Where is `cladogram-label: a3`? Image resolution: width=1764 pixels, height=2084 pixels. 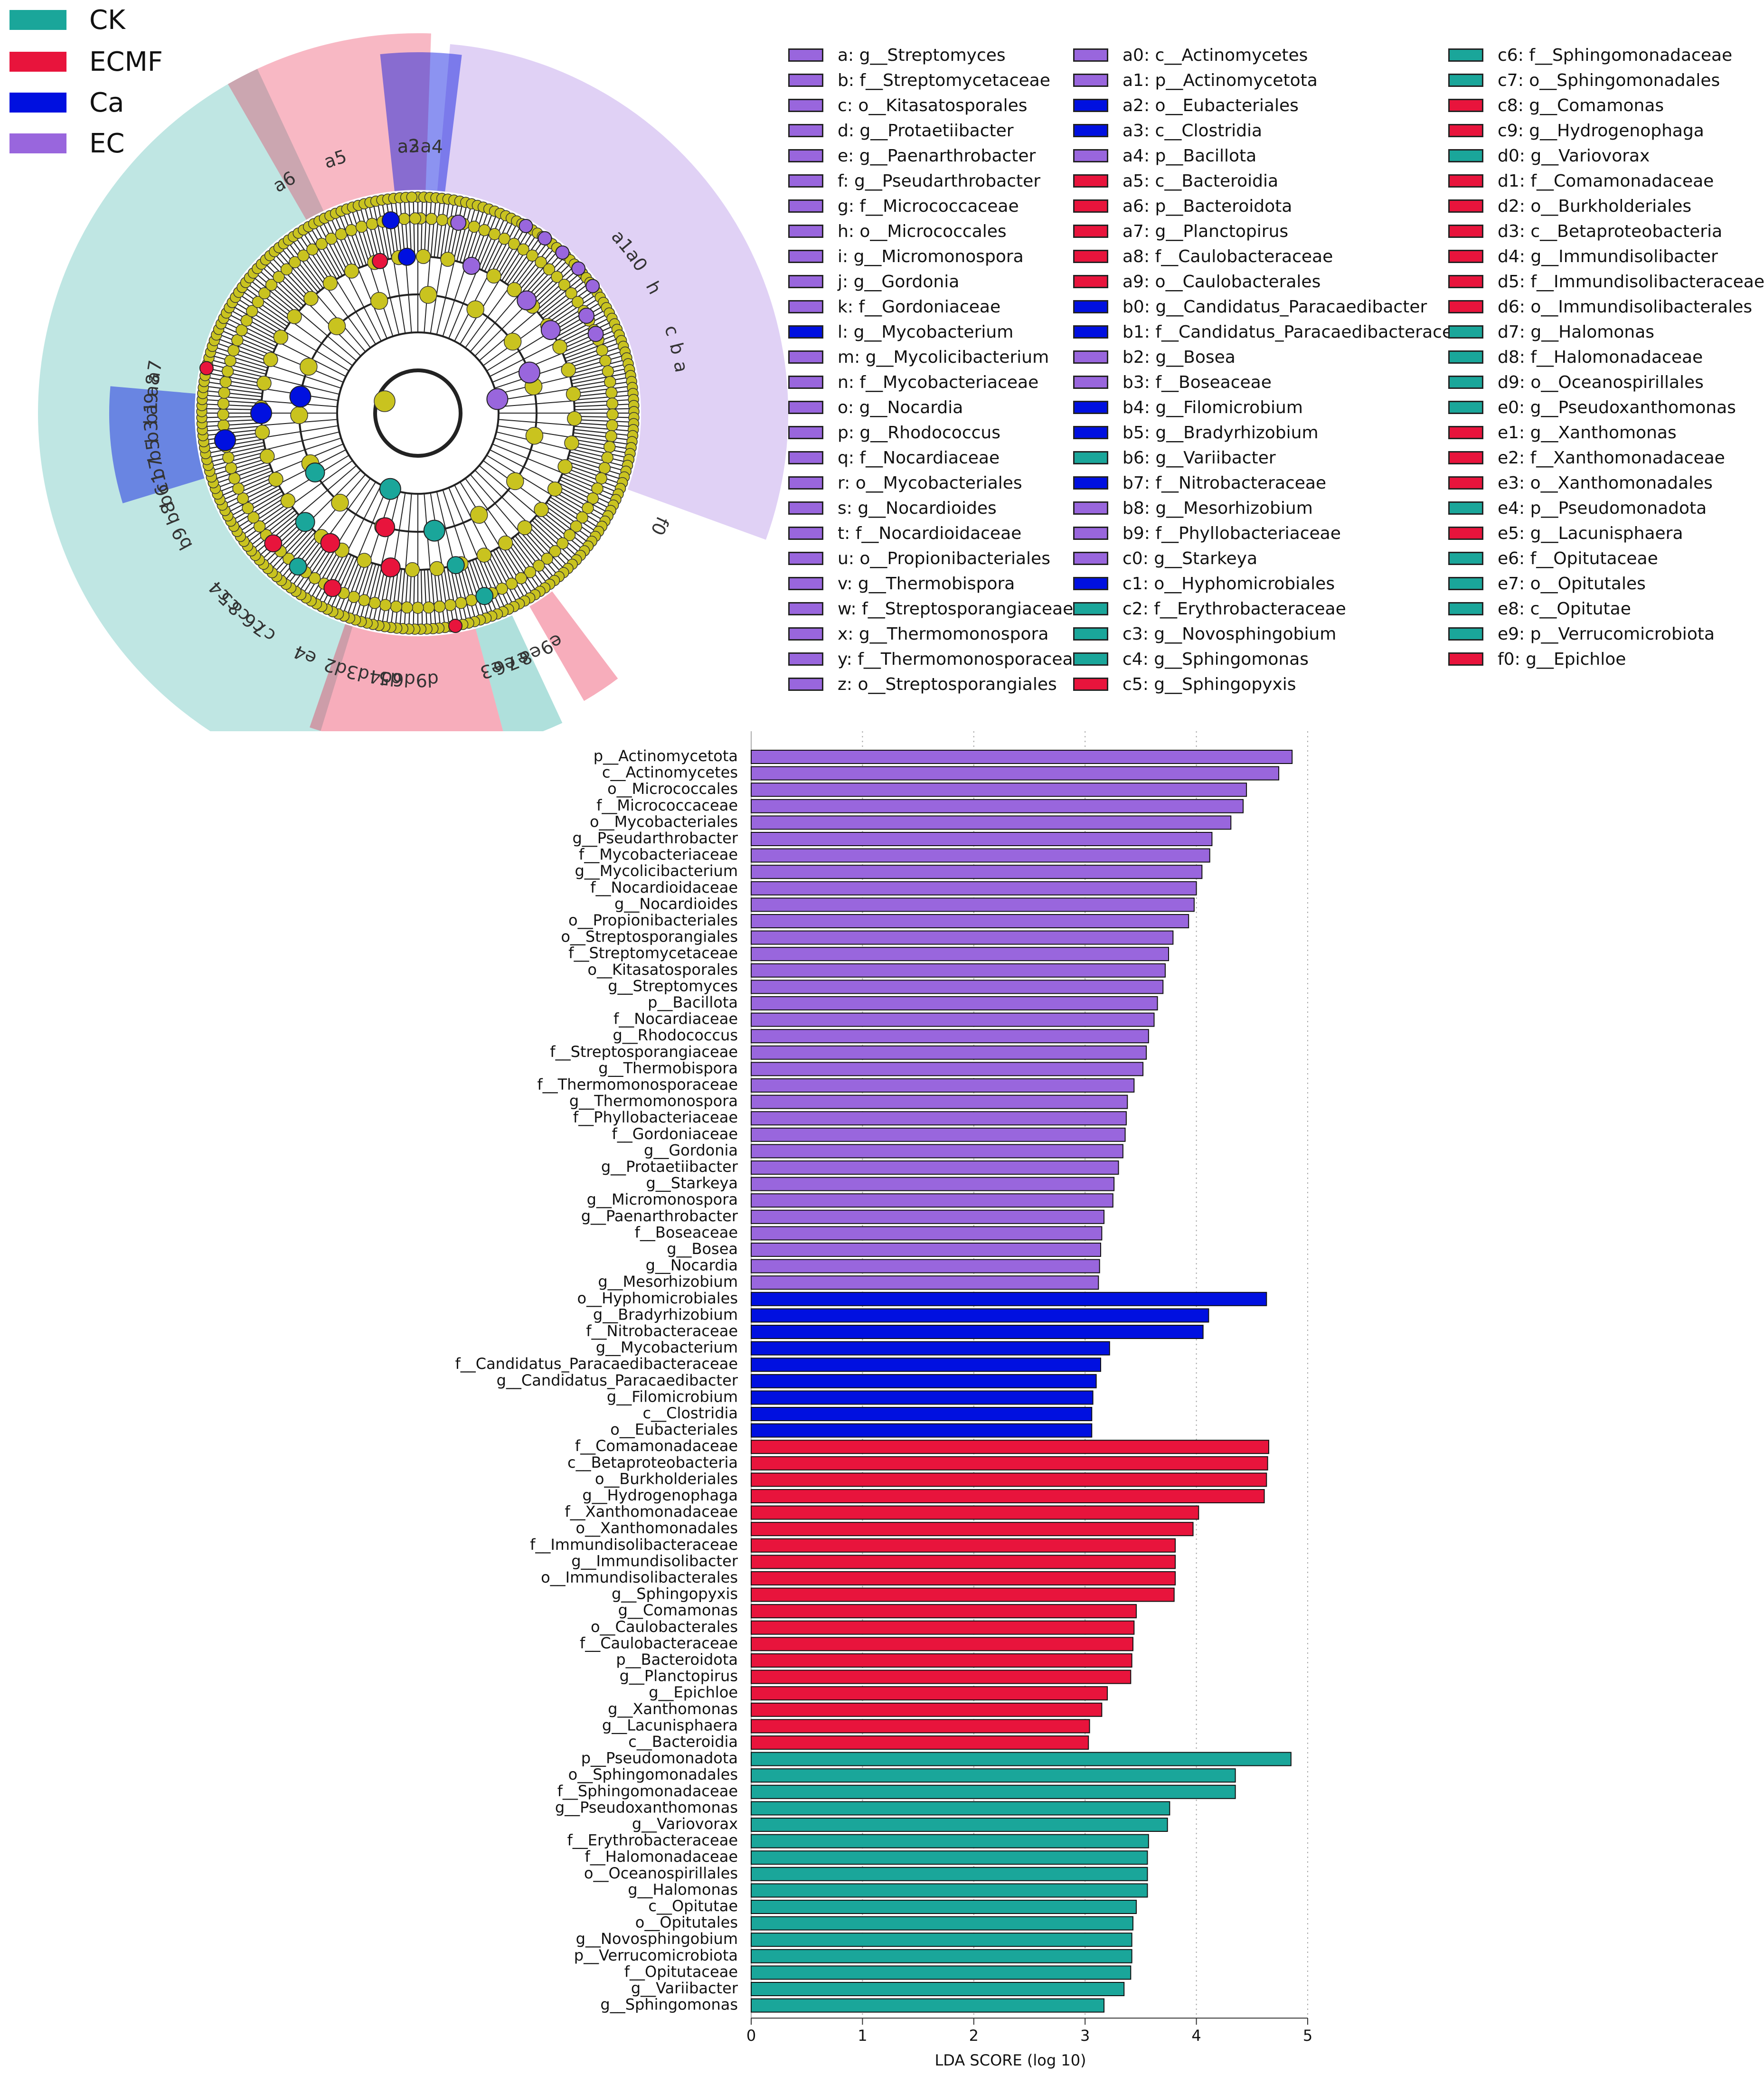 cladogram-label: a3 is located at coordinates (408, 146).